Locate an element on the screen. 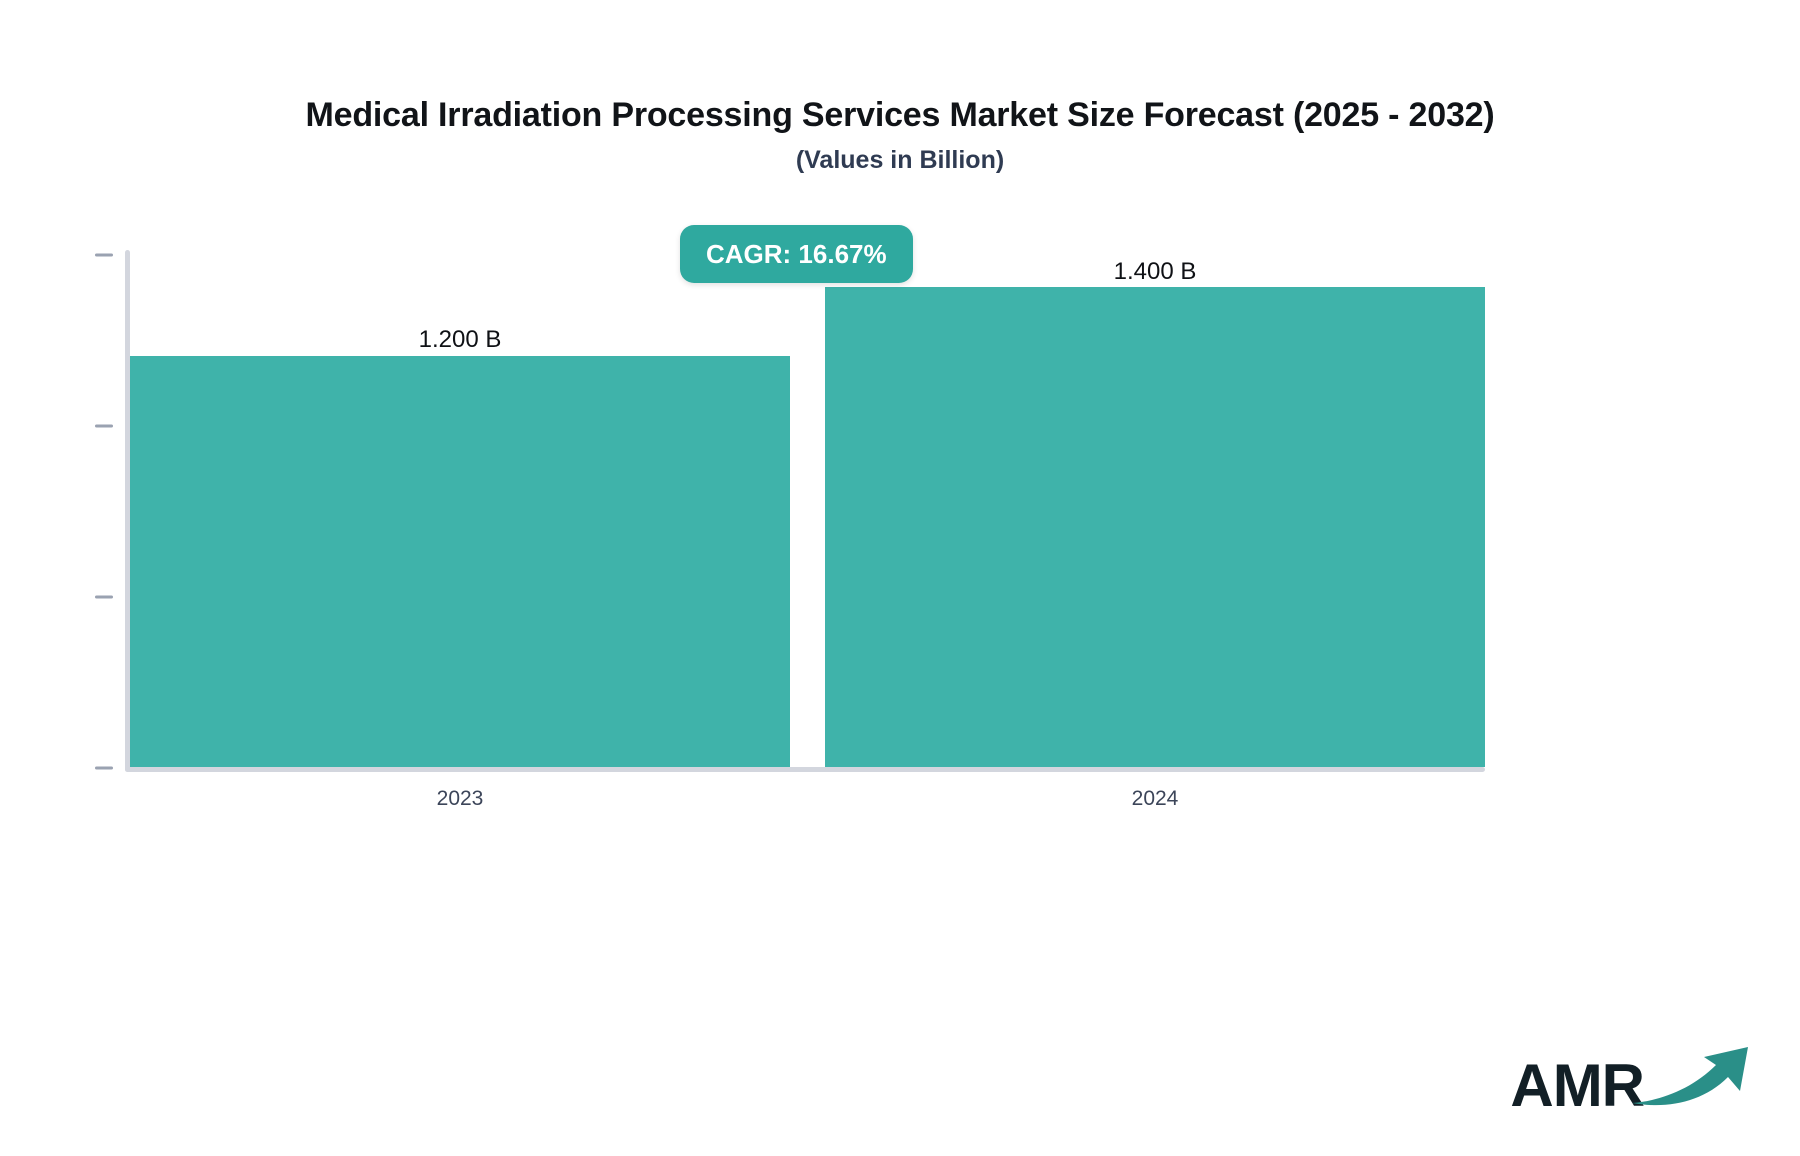 This screenshot has width=1800, height=1156. growth-arrow-icon is located at coordinates (1695, 1078).